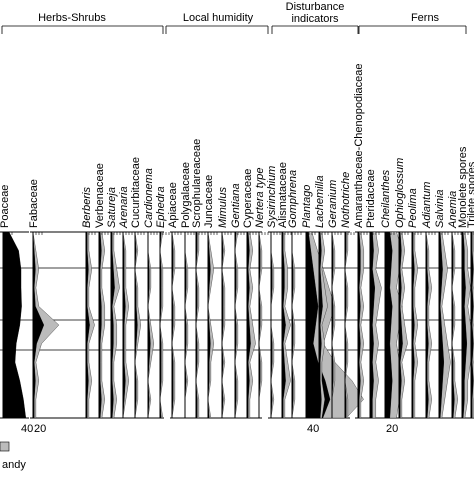 The width and height of the screenshot is (474, 479). I want to click on taxon-label-7: Cardionema, so click(149, 198).